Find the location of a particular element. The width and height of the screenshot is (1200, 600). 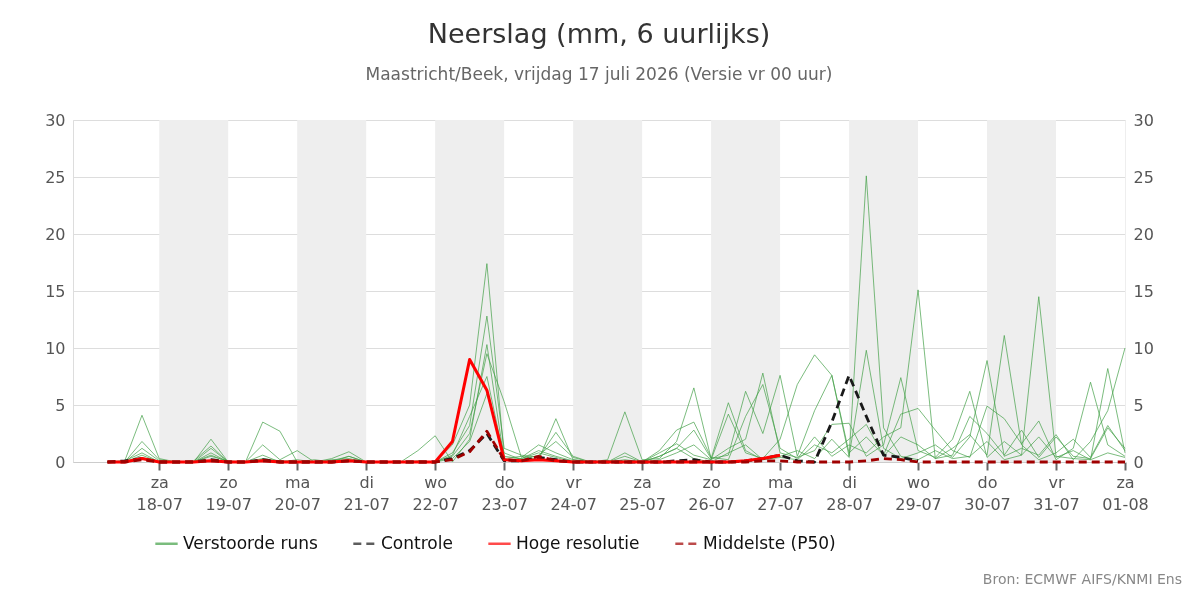

y2-tick-label: 25 is located at coordinates (1143, 177).